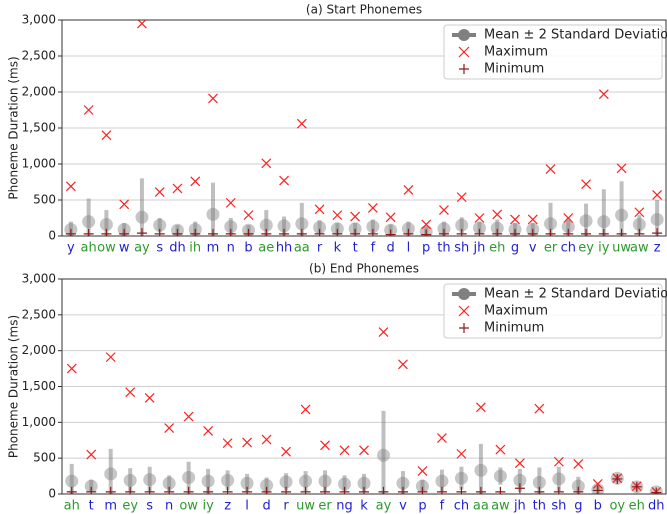 Image resolution: width=667 pixels, height=514 pixels. What do you see at coordinates (443, 248) in the screenshot?
I see `x-tick-label: th` at bounding box center [443, 248].